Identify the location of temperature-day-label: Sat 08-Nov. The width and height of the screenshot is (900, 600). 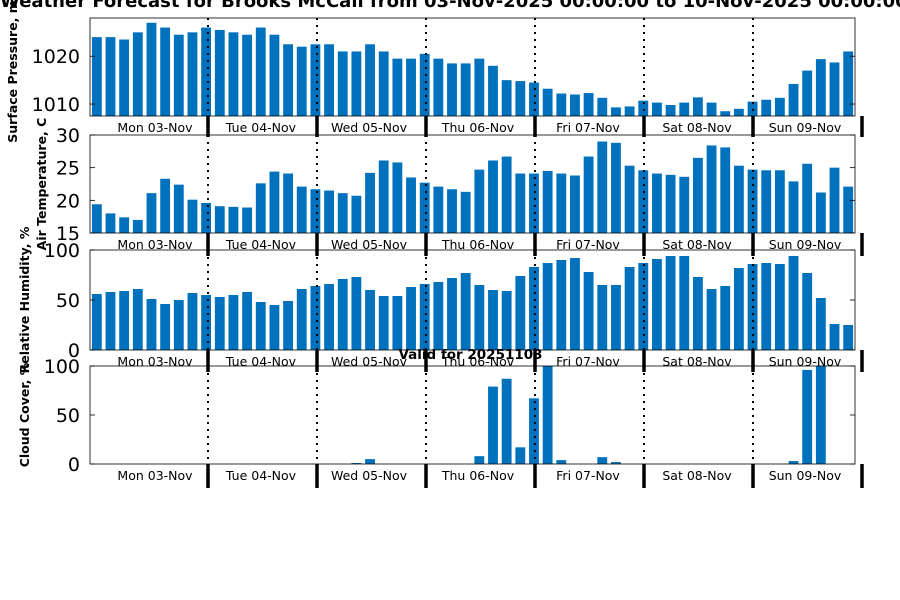
(697, 244).